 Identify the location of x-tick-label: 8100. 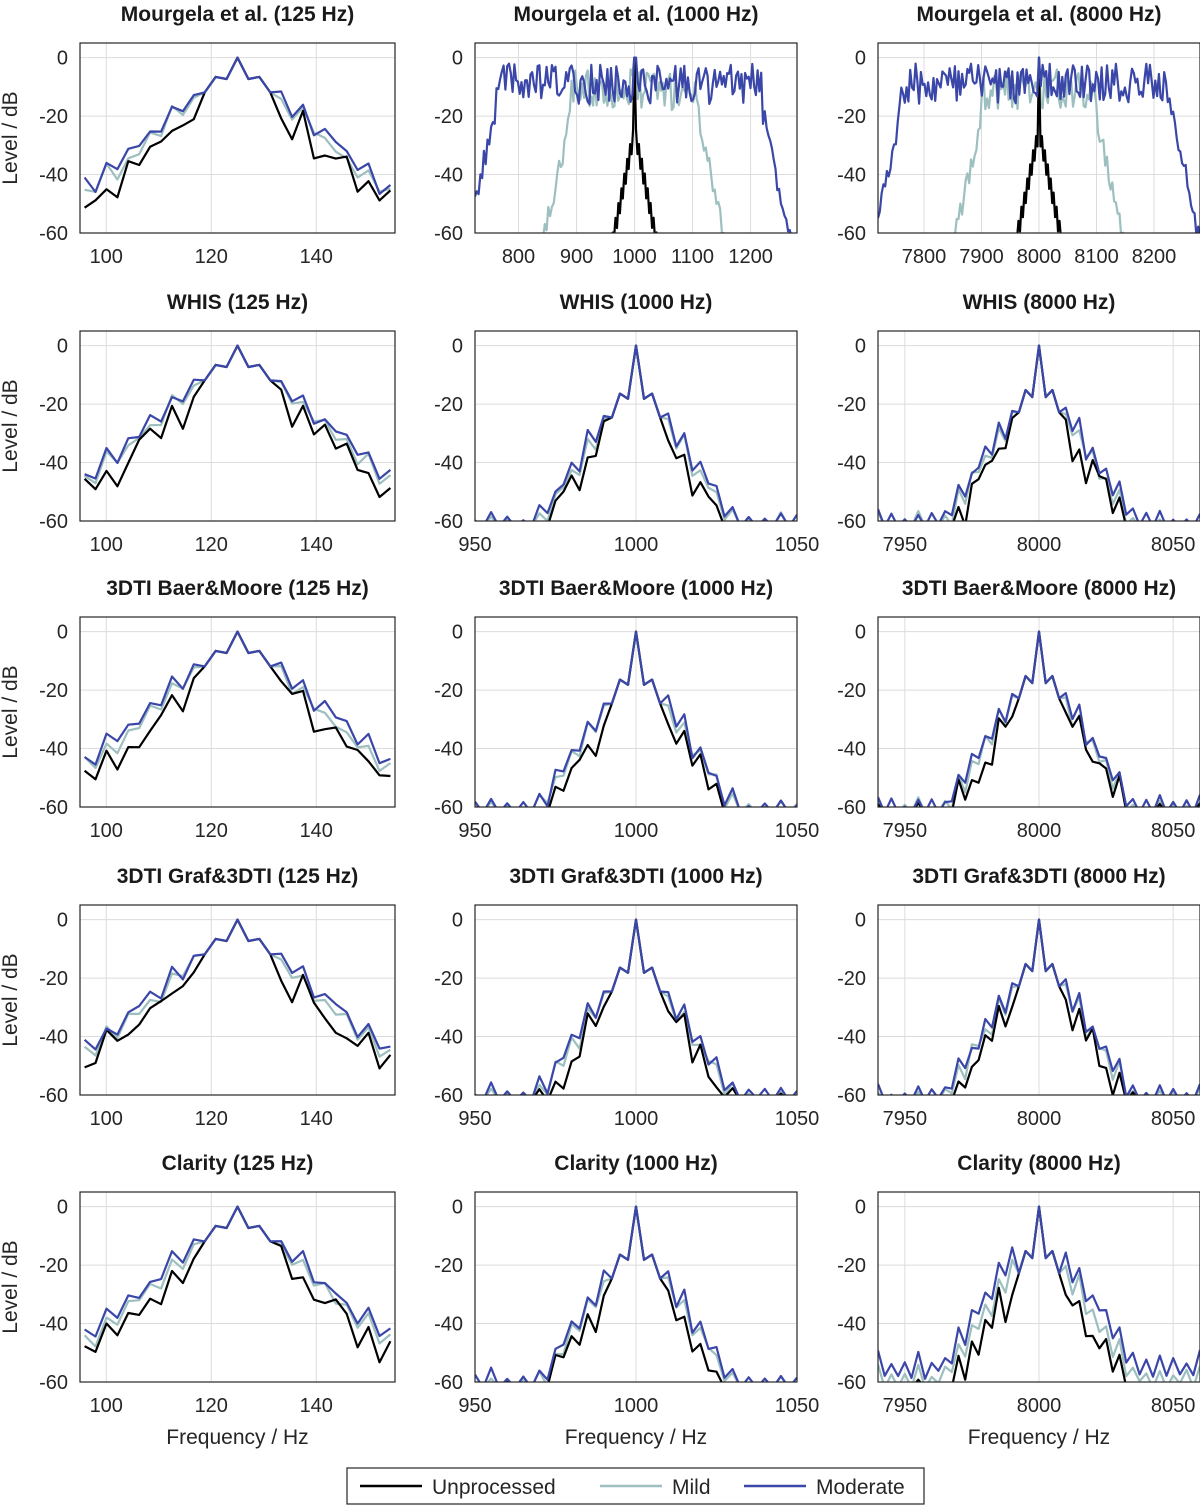
(1096, 257).